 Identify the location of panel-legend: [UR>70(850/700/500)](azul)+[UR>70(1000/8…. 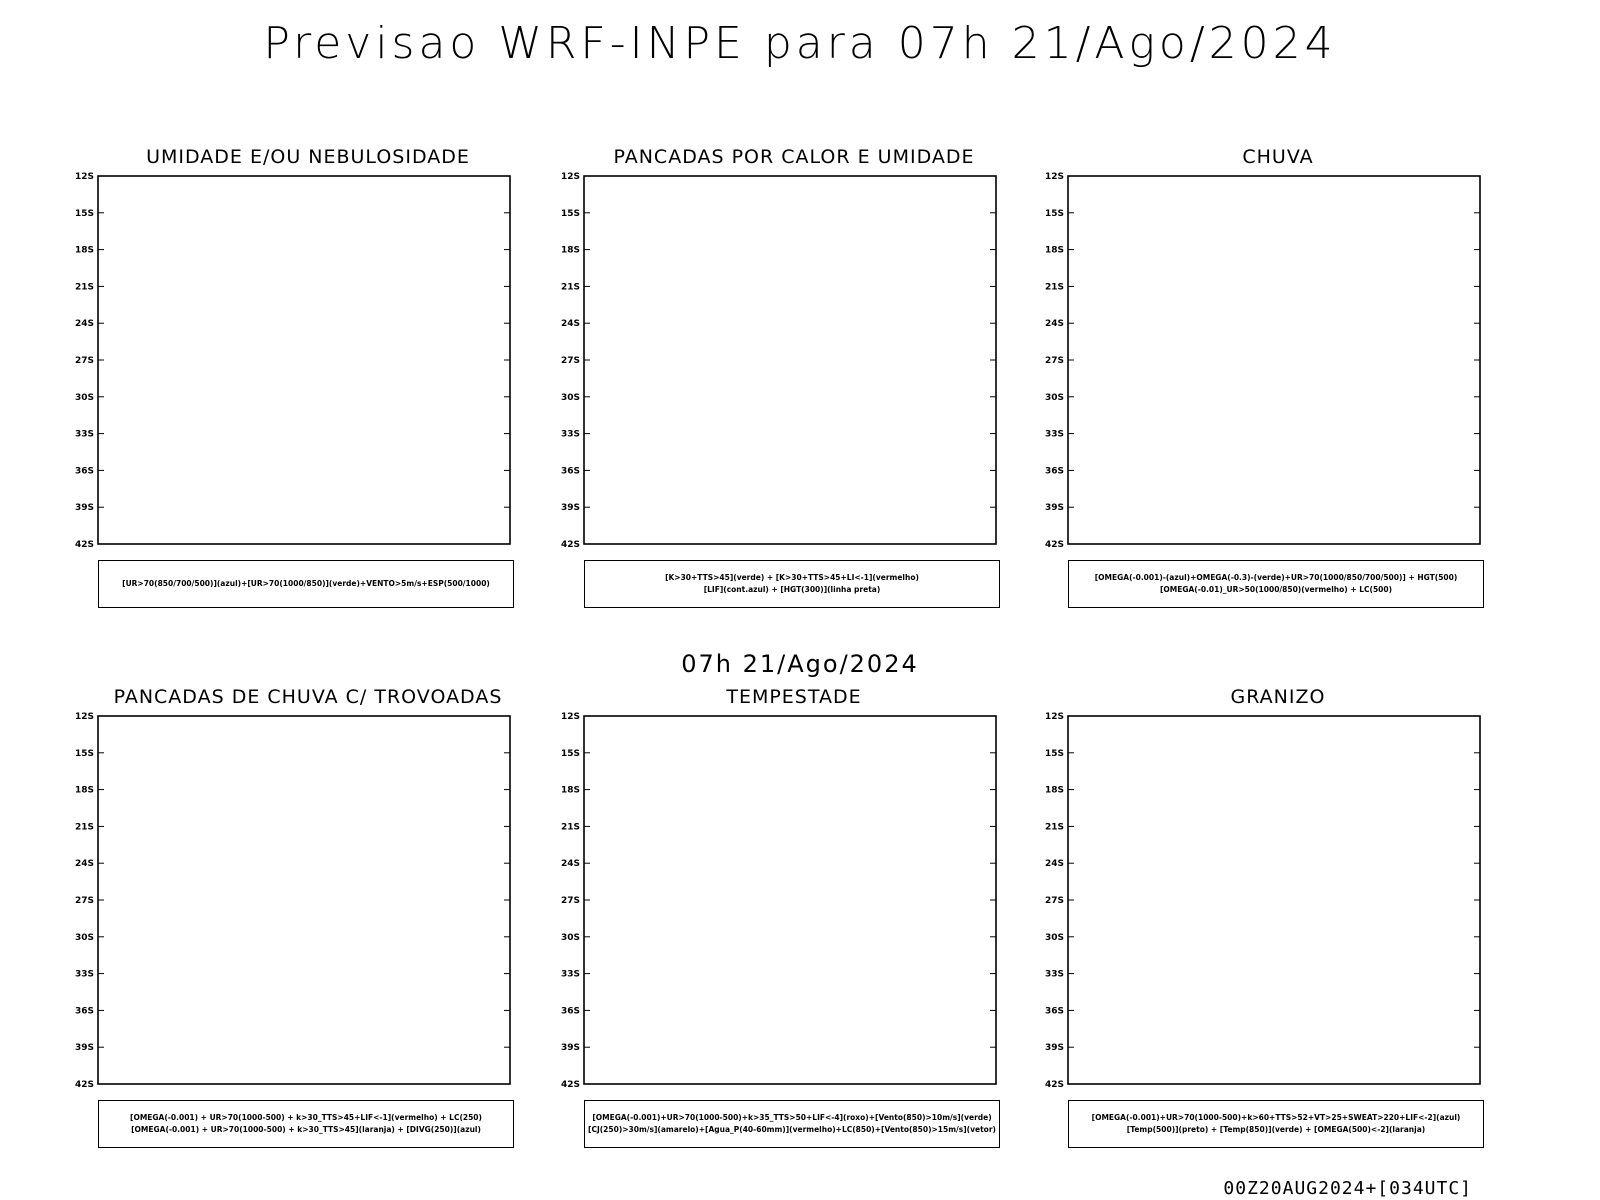
(306, 584).